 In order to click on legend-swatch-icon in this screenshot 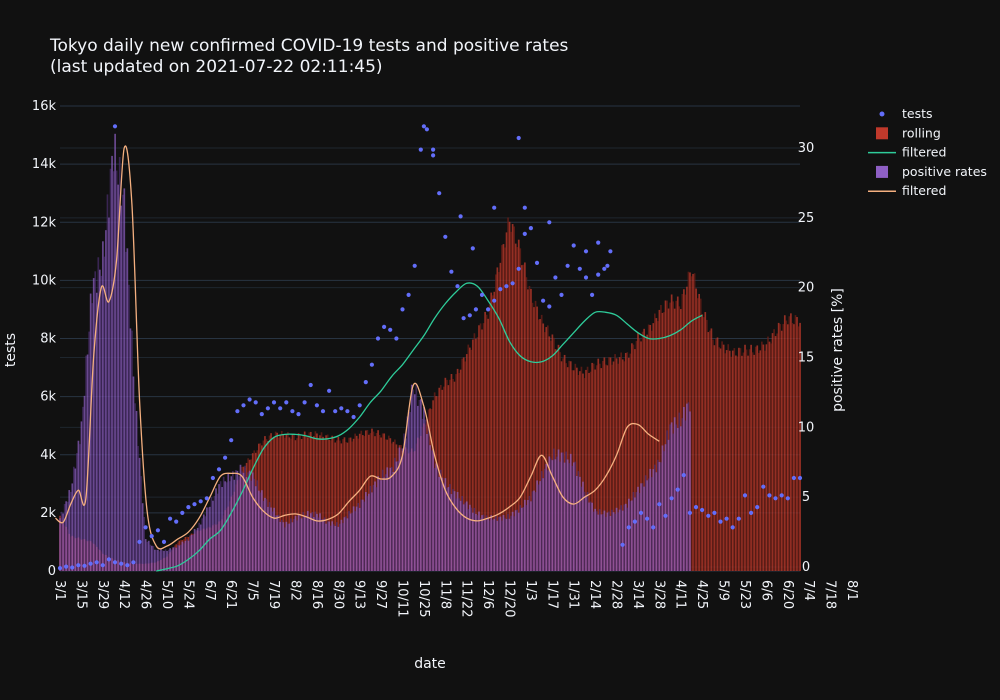, I will do `click(882, 133)`.